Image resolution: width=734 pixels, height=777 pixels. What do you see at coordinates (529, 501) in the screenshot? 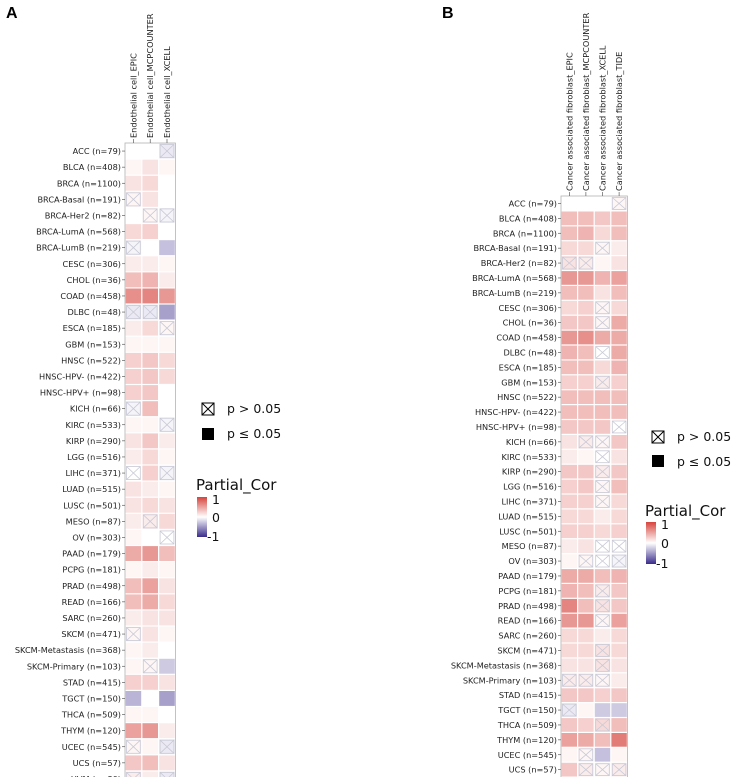
I see `row-label: LIHC (n=371)` at bounding box center [529, 501].